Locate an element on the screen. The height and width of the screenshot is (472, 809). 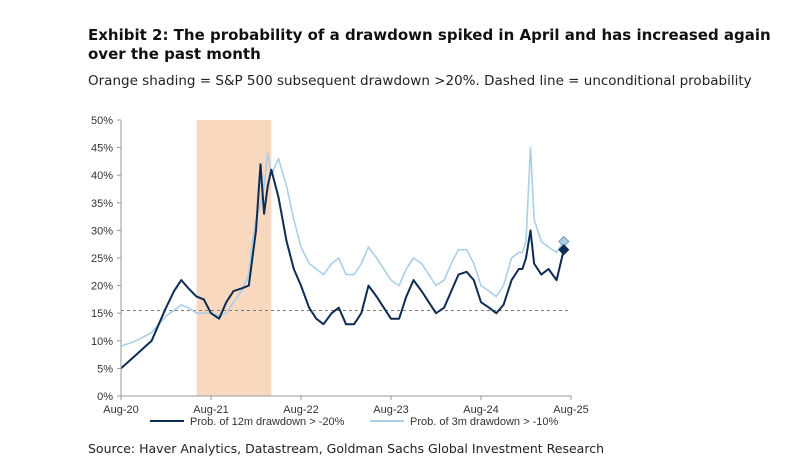
y-tick-label: 15% is located at coordinates (102, 314).